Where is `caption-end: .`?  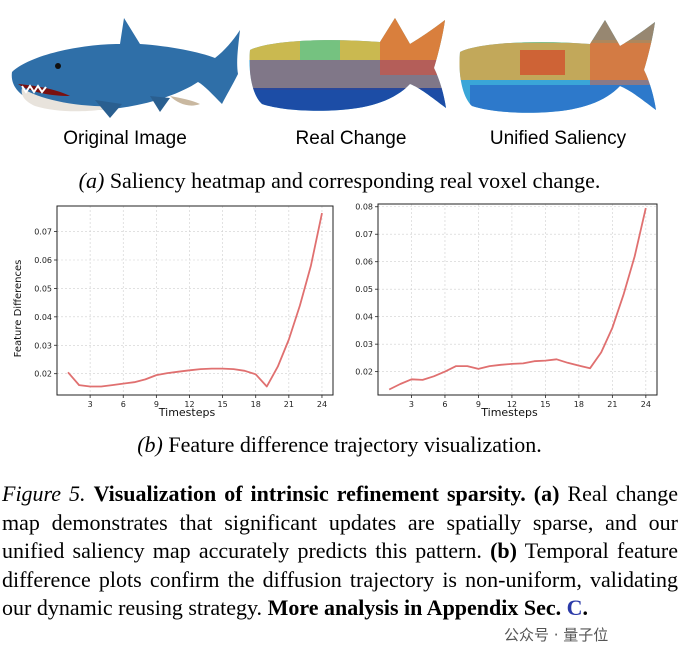
caption-end: . is located at coordinates (585, 607).